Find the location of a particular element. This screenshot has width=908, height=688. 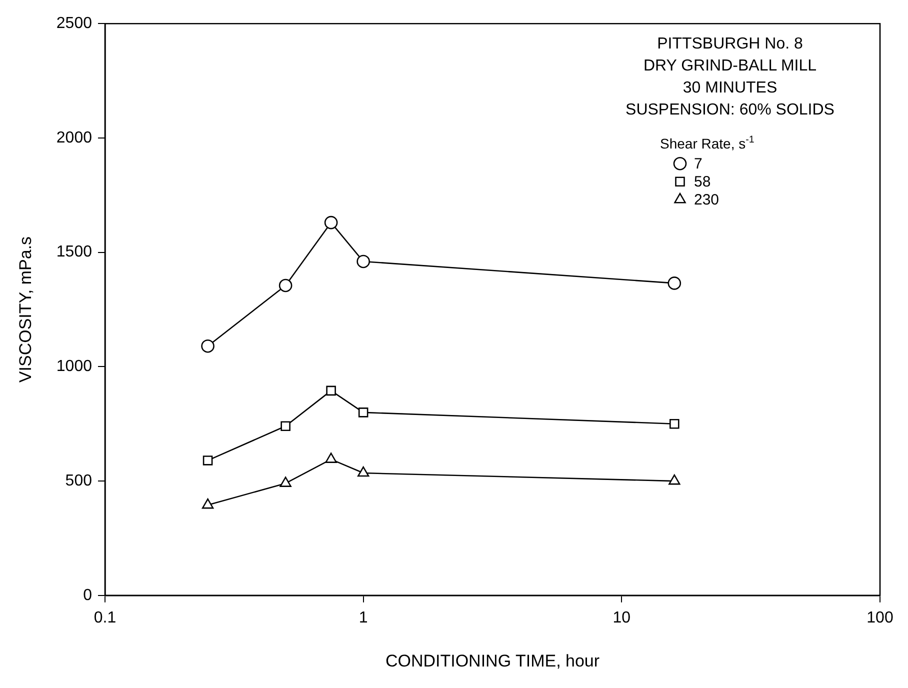

x-tick-label: 1 is located at coordinates (363, 617).